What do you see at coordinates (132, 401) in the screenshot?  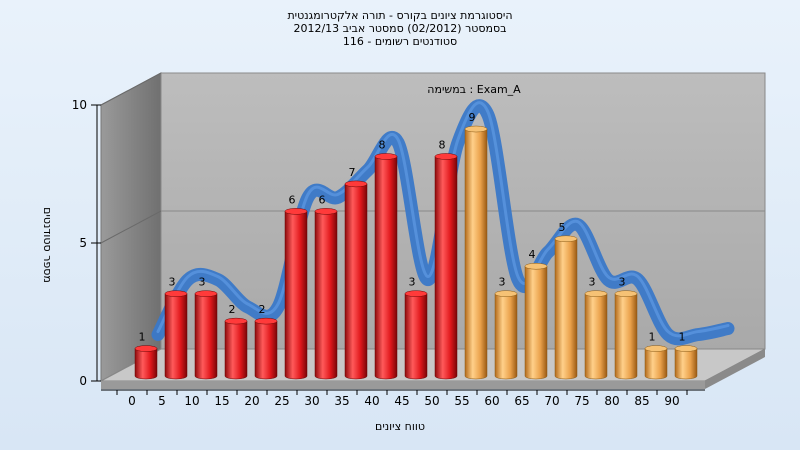 I see `x-tick-label: 0` at bounding box center [132, 401].